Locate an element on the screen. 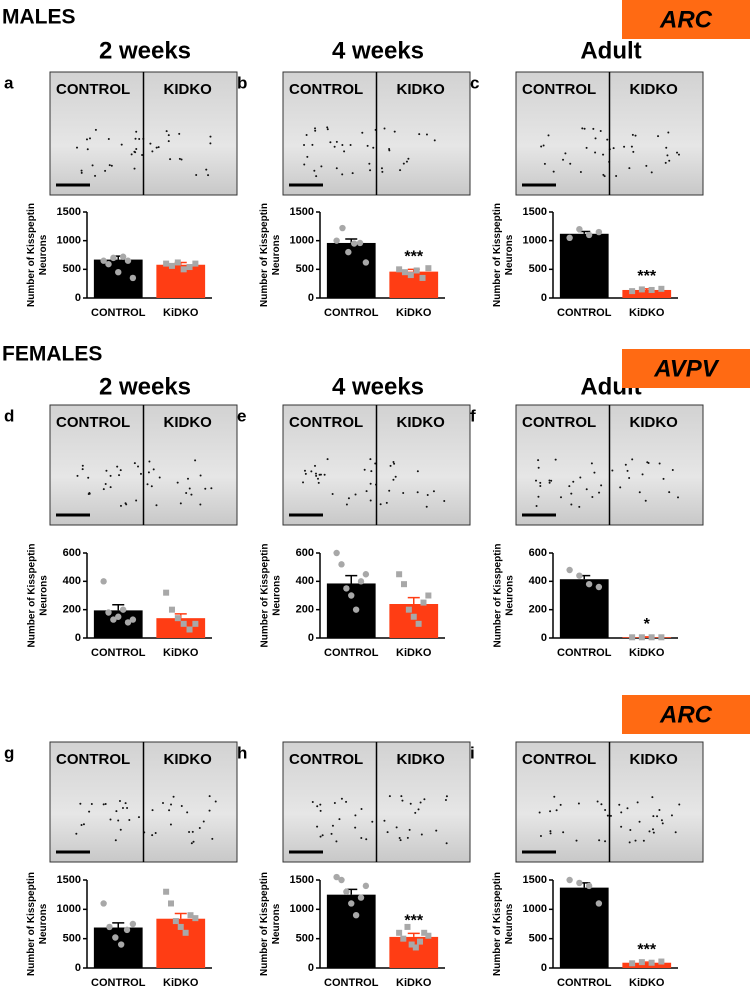 This screenshot has height=987, width=750. panel-letter: f is located at coordinates (473, 415).